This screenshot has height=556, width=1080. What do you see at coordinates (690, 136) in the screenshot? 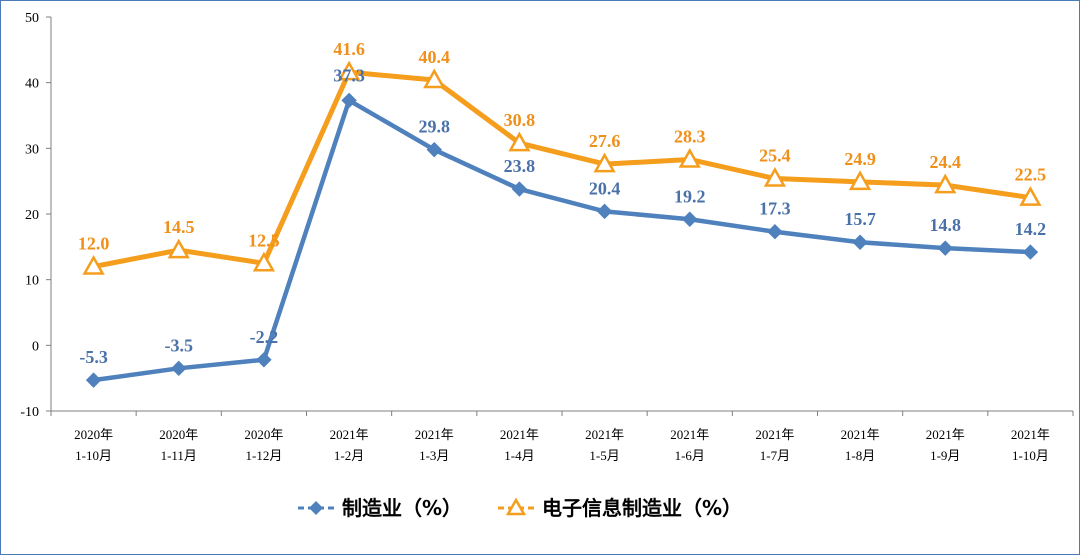
I see `data-label-electronics: 28.3` at bounding box center [690, 136].